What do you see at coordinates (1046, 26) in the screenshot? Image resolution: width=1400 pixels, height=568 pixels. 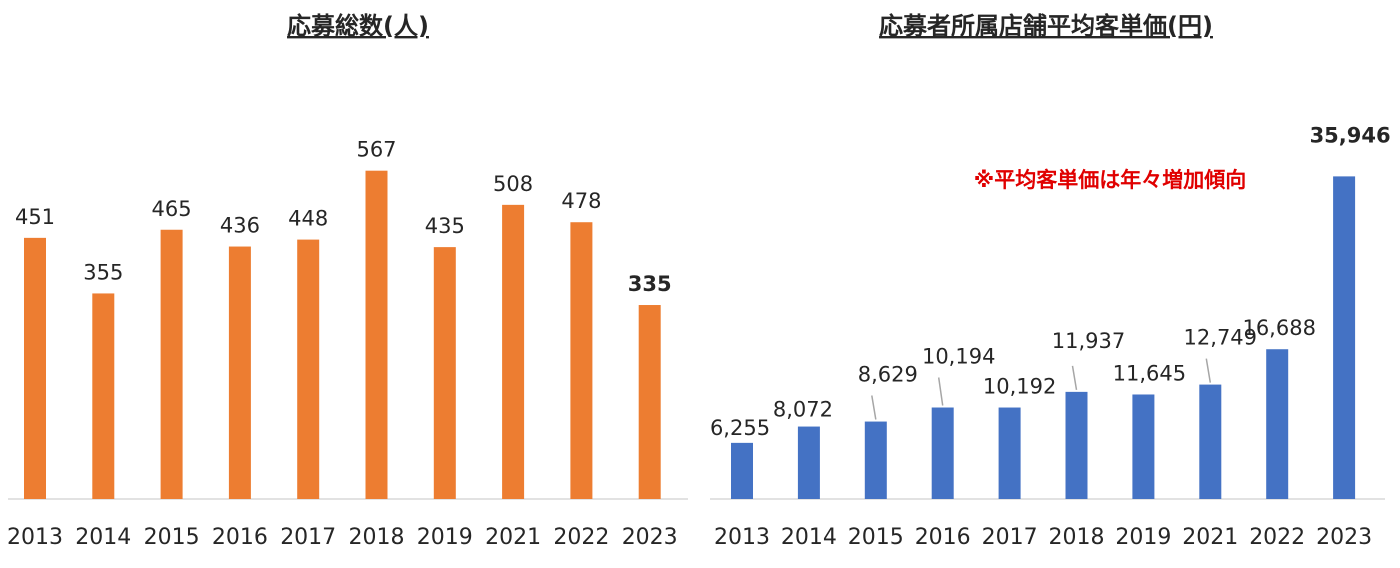 I see `chart-title-average-spend: 応募者所属店舗平均客単価(円)` at bounding box center [1046, 26].